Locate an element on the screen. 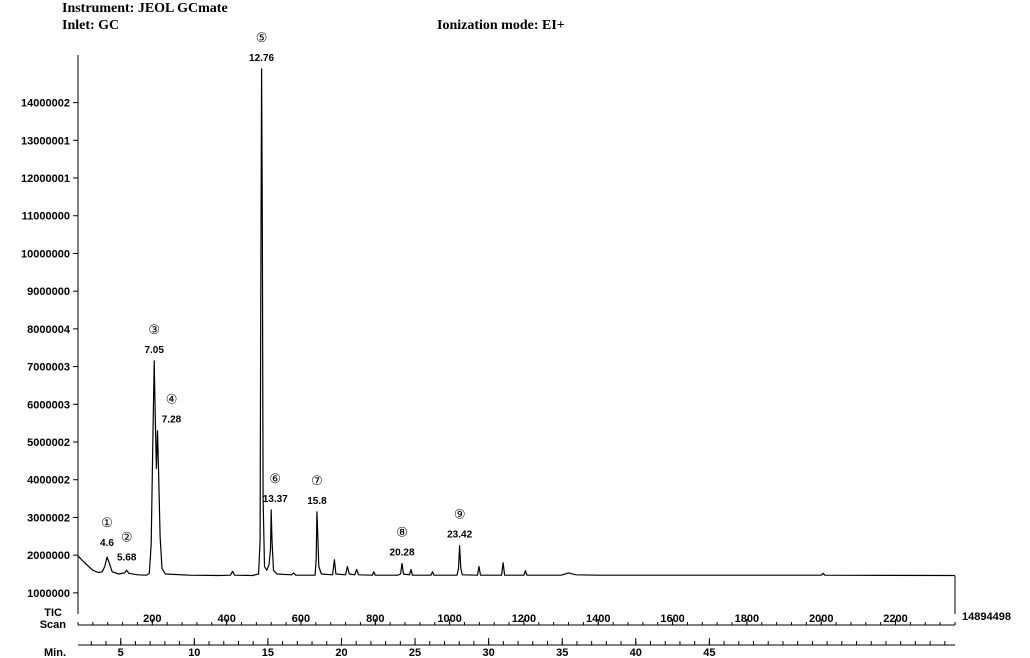 This screenshot has height=658, width=1030. y-tick-label: 8000004 is located at coordinates (49, 330).